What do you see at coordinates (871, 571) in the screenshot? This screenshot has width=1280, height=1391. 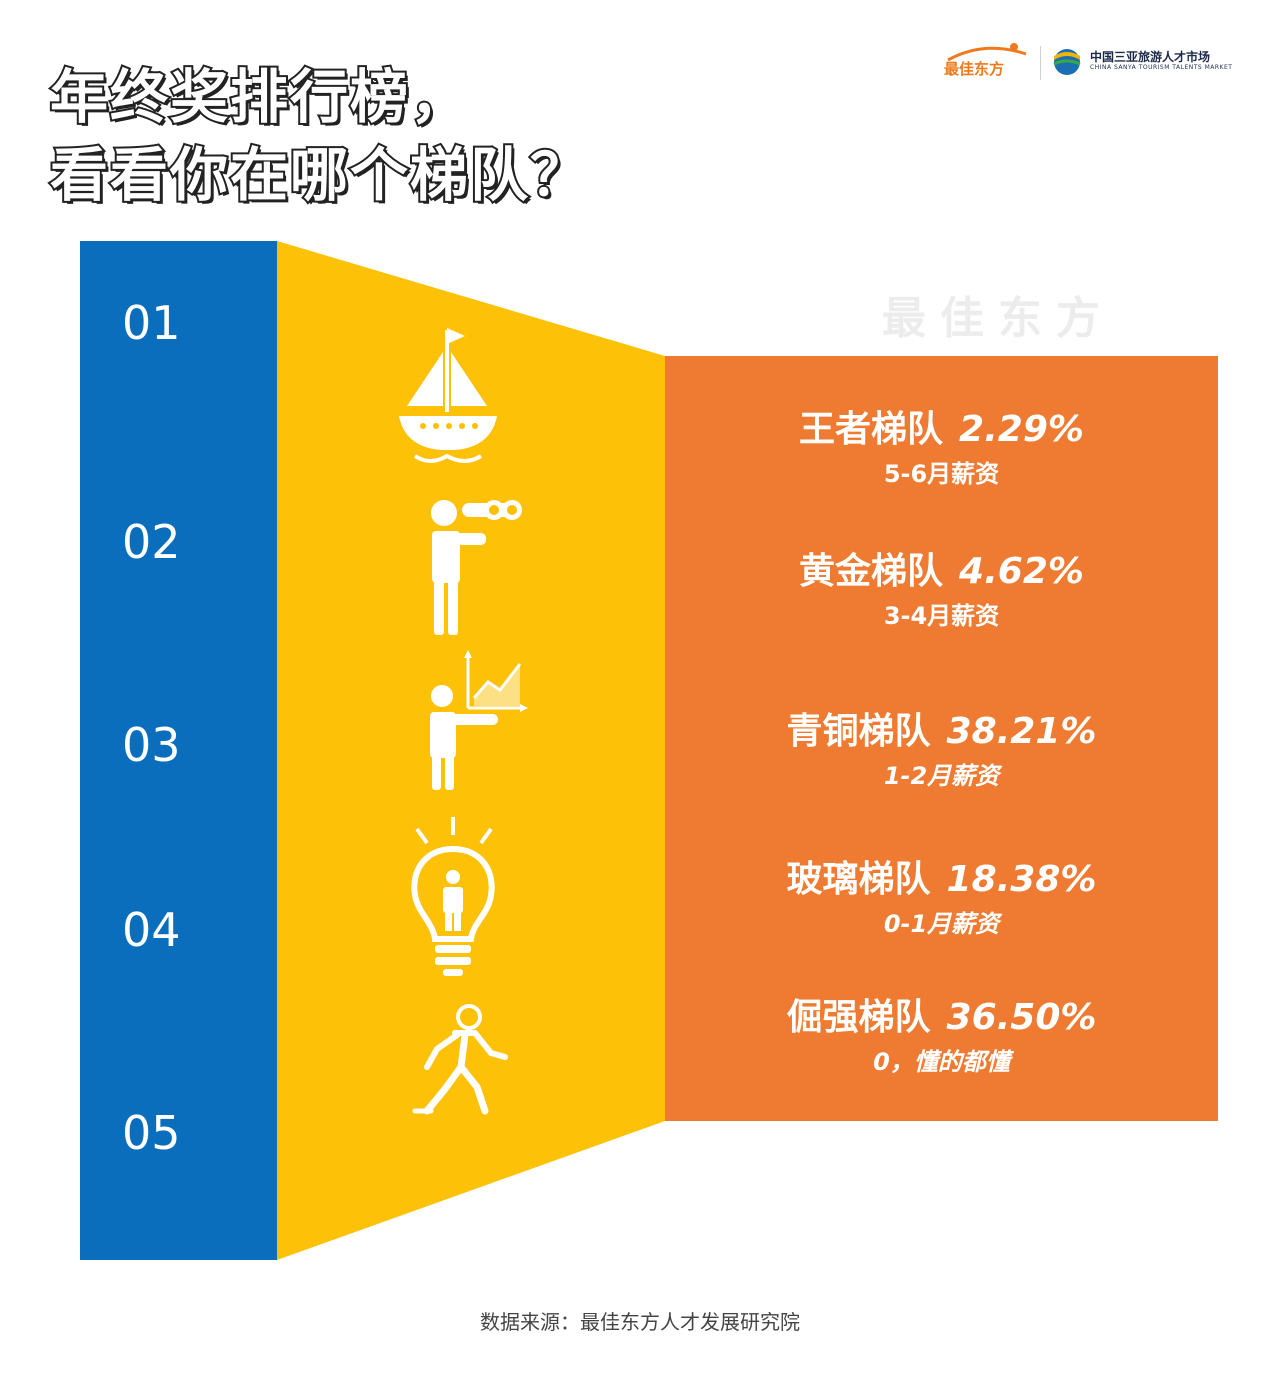 I see `tier-name: 黄金梯队` at bounding box center [871, 571].